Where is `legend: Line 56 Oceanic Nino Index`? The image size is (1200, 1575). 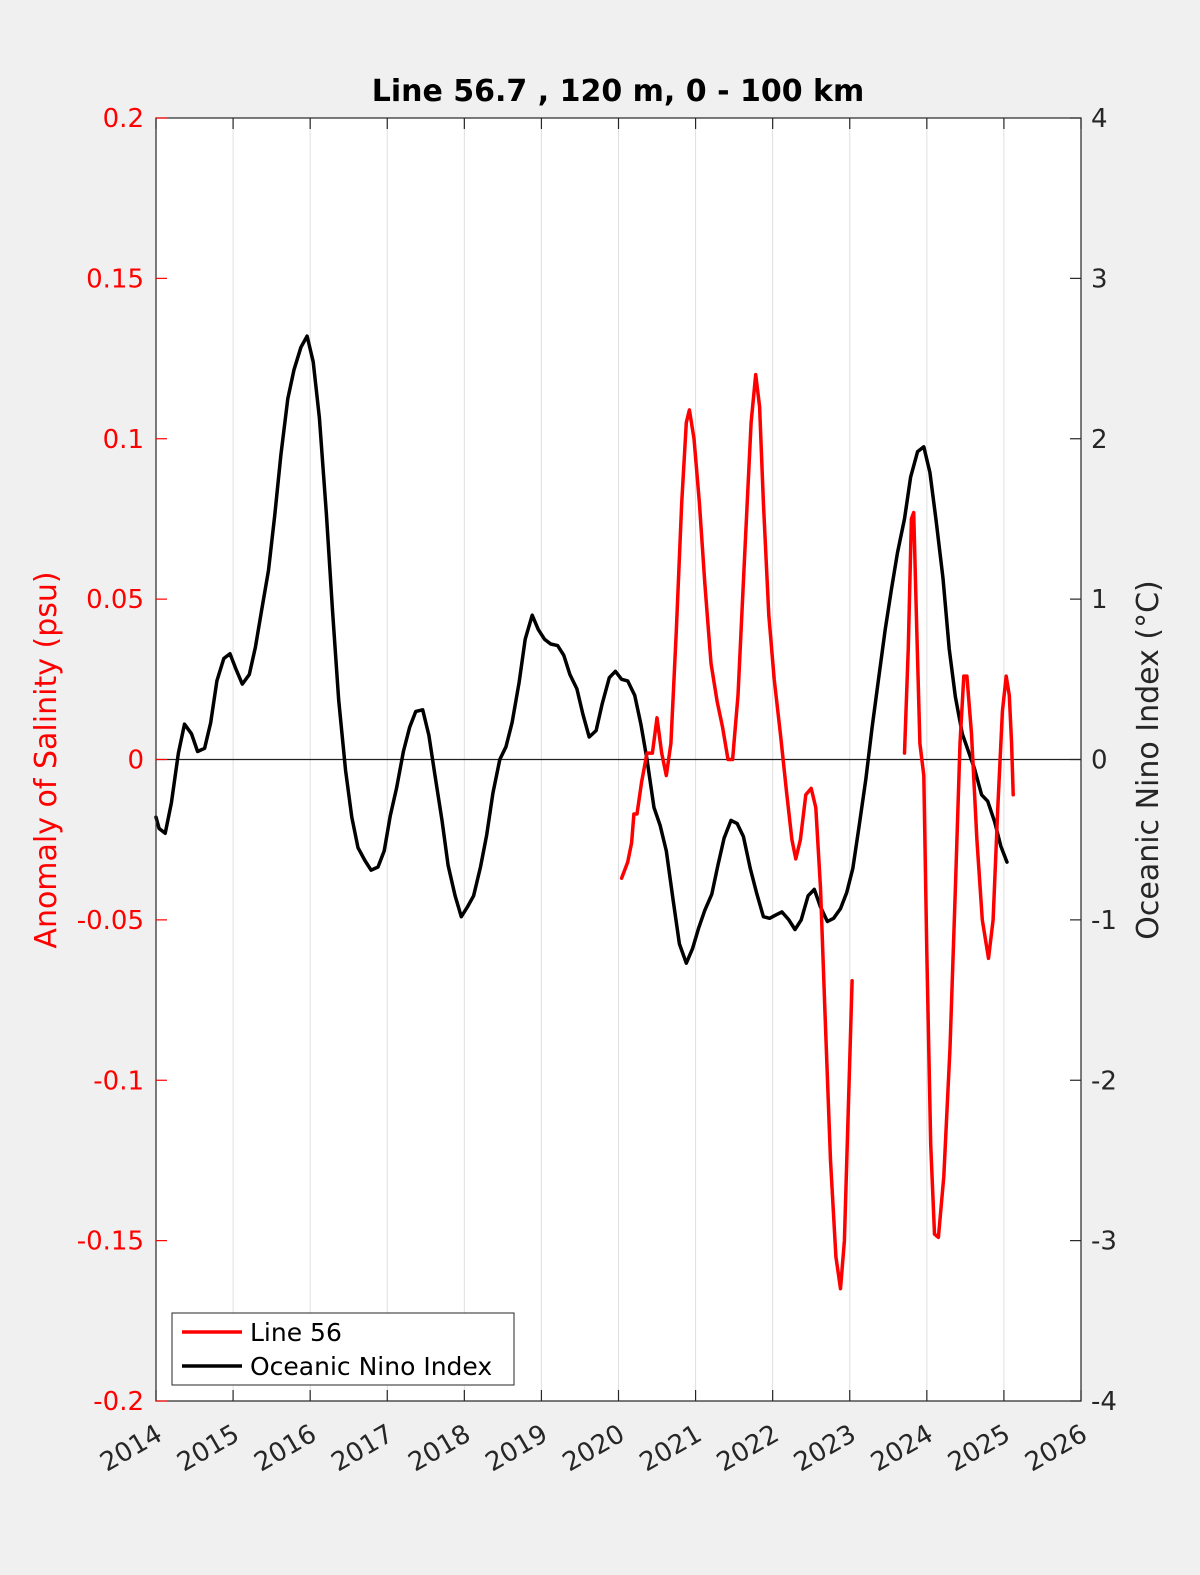 legend: Line 56 Oceanic Nino Index is located at coordinates (343, 1349).